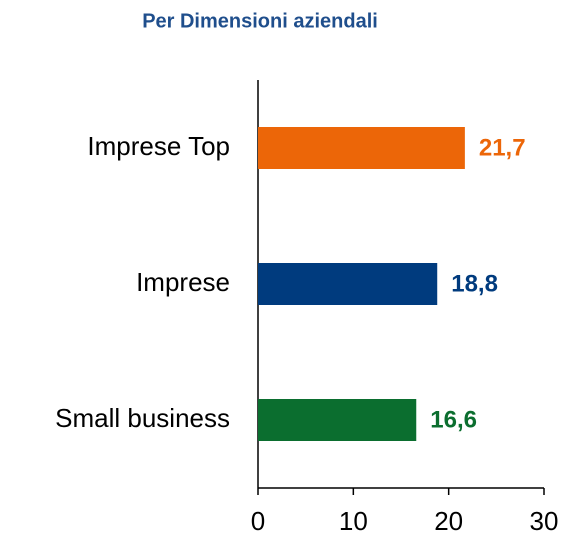 Image resolution: width=564 pixels, height=536 pixels. What do you see at coordinates (453, 419) in the screenshot?
I see `value-label: 16,6` at bounding box center [453, 419].